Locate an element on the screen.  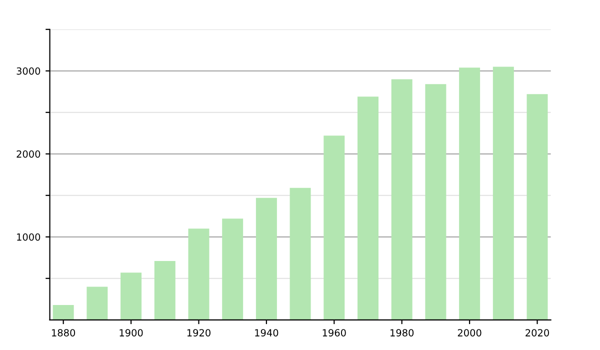
x-tick-label: 2000 is located at coordinates (470, 332).